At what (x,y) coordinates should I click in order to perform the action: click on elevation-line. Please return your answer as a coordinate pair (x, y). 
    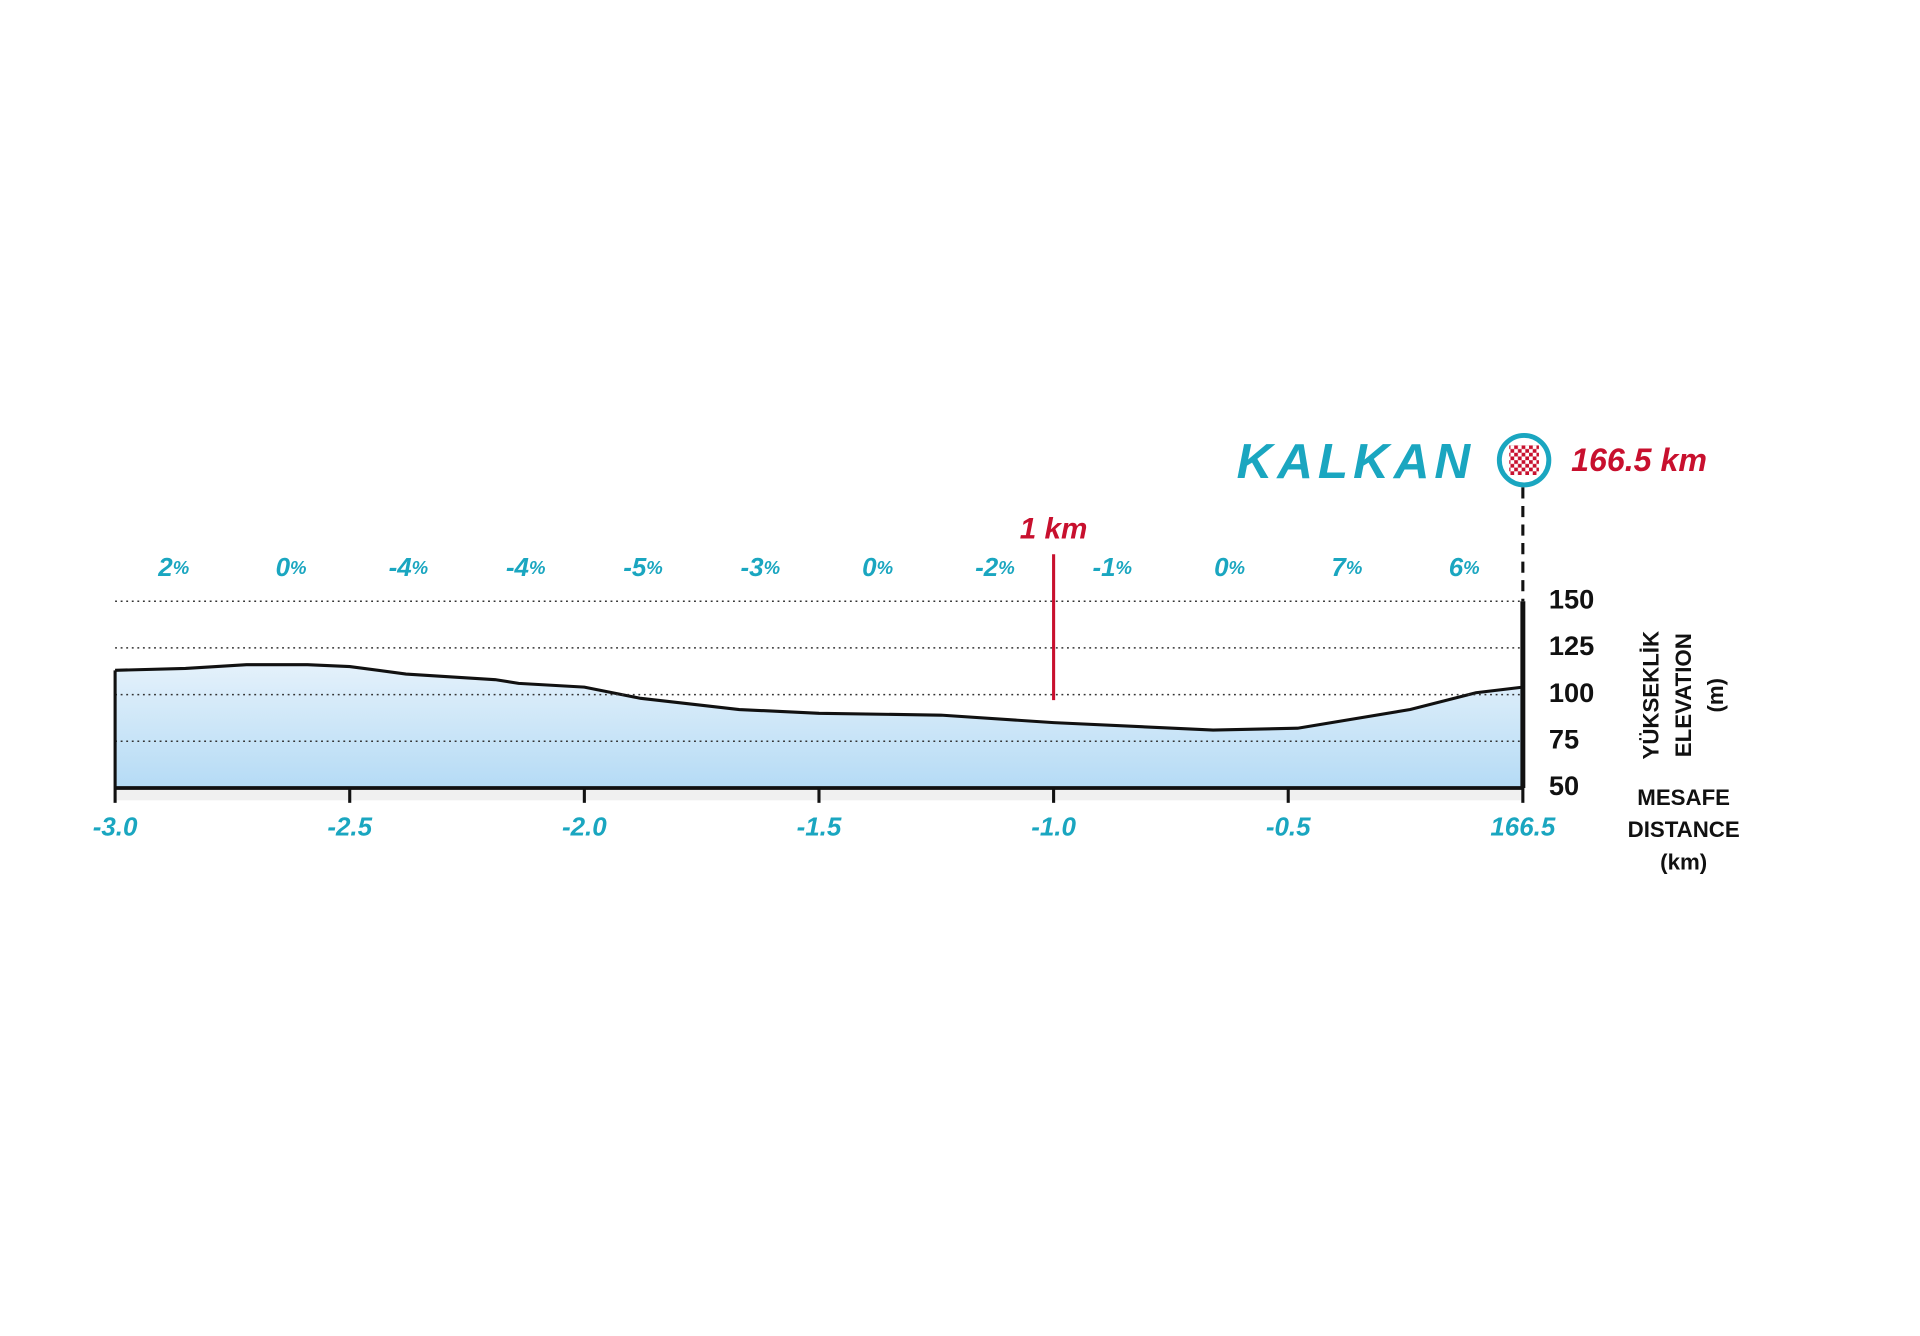
    Looking at the image, I should click on (819, 697).